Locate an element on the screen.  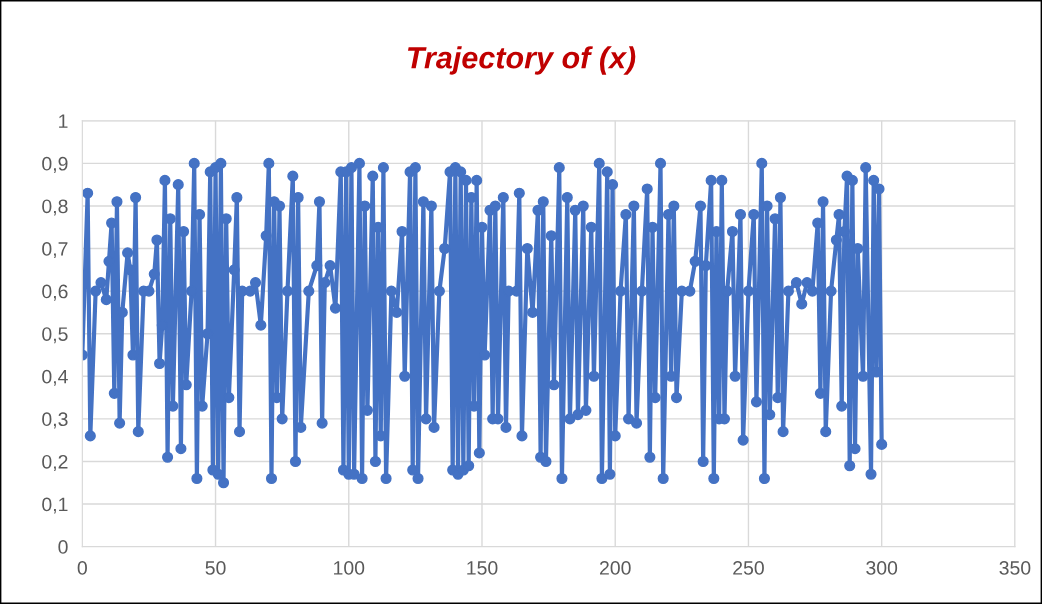
x-tick-label: 350 is located at coordinates (1015, 568).